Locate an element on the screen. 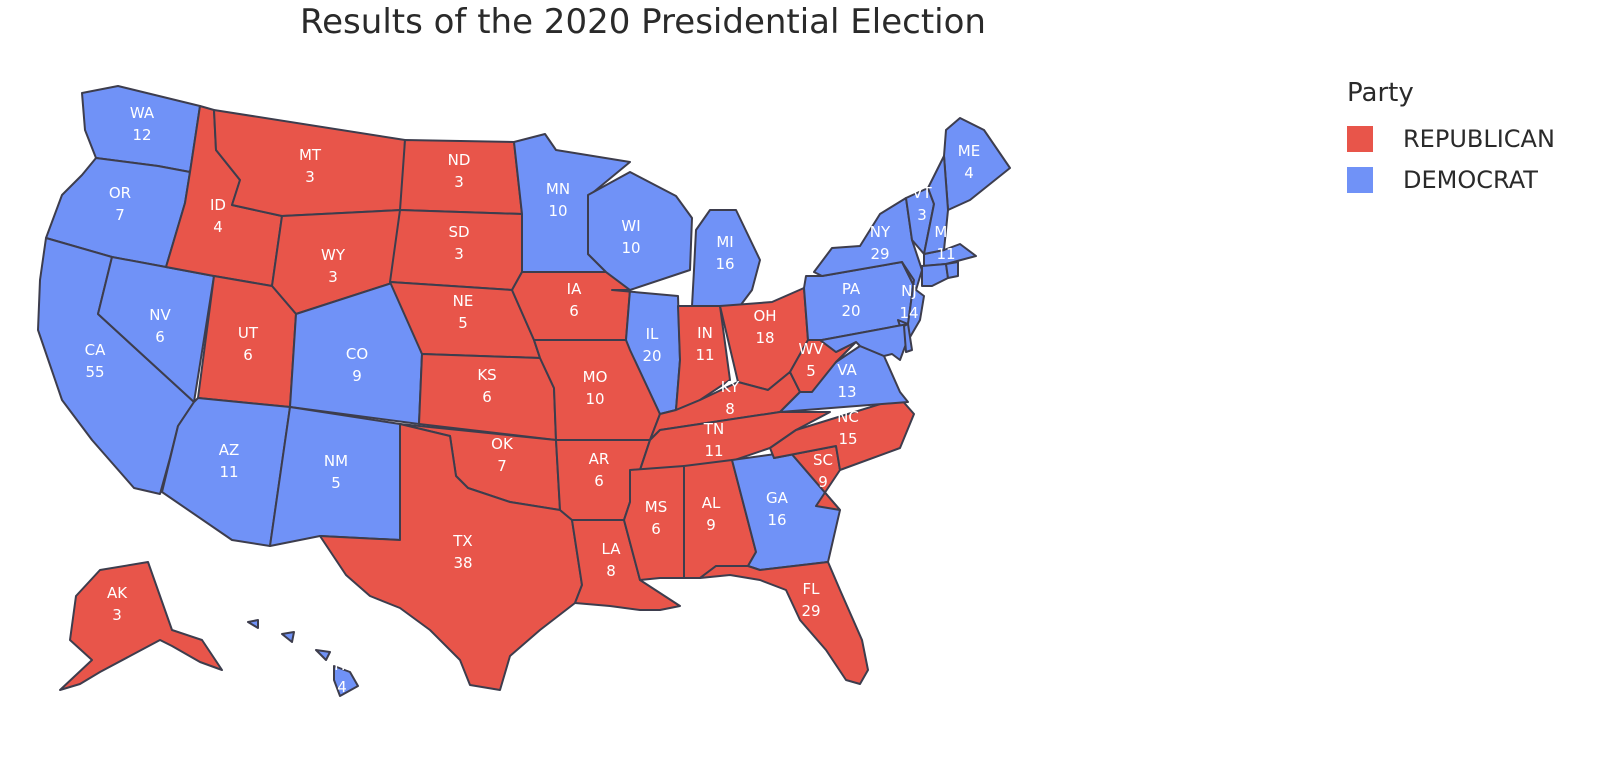  state-ev-az: 11 is located at coordinates (228, 472).